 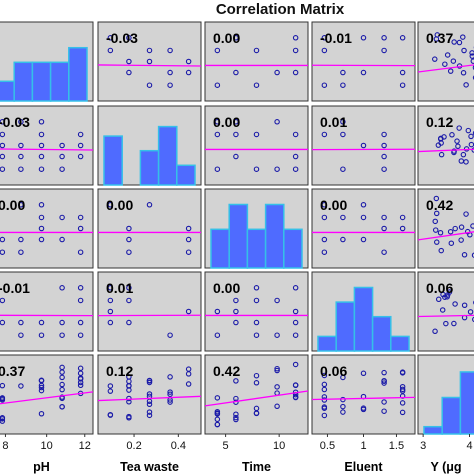 What do you see at coordinates (336, 38) in the screenshot?
I see `correlation-label-r0-c3: -0.01` at bounding box center [336, 38].